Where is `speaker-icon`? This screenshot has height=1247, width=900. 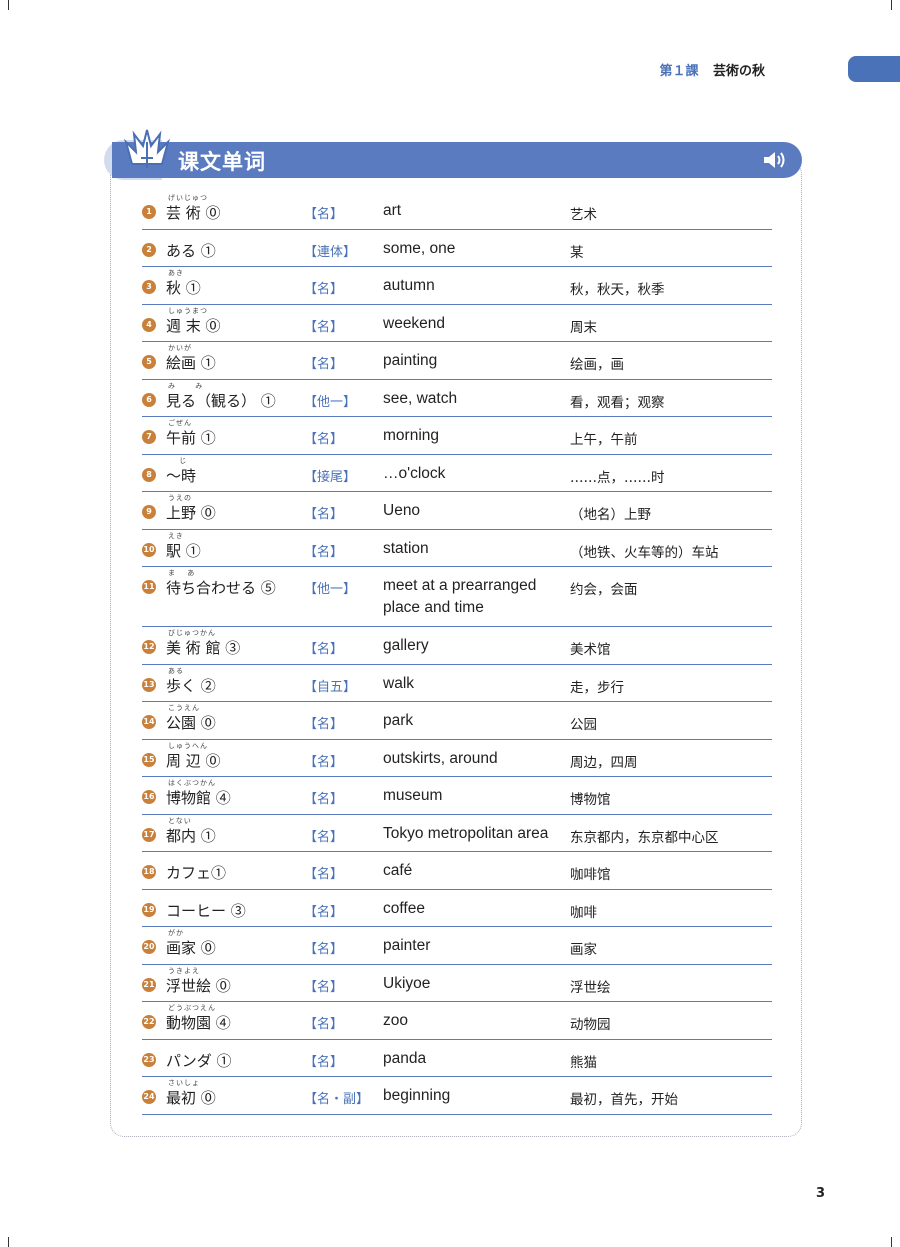
speaker-icon is located at coordinates (775, 160).